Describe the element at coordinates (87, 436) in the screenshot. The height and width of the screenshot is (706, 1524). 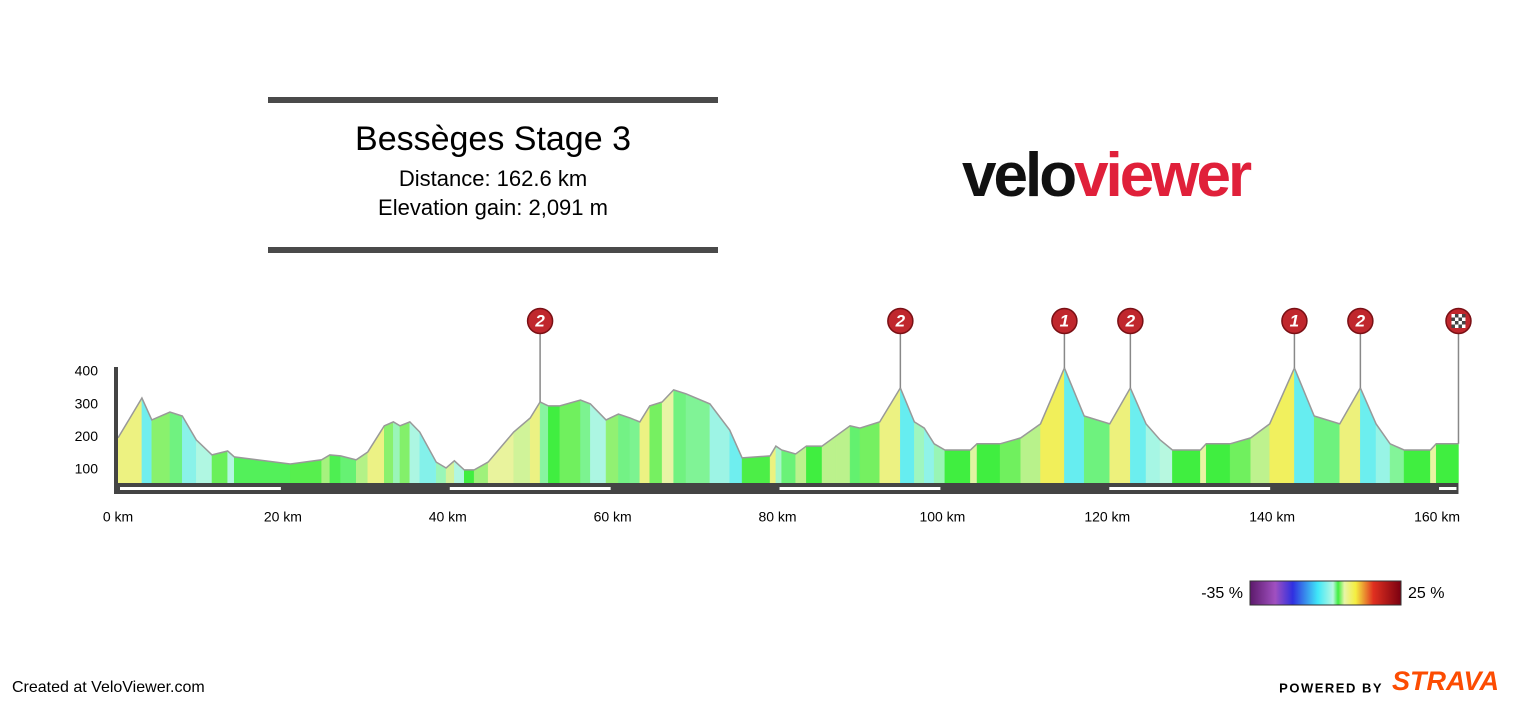
I see `y-tick-label: 200` at that location.